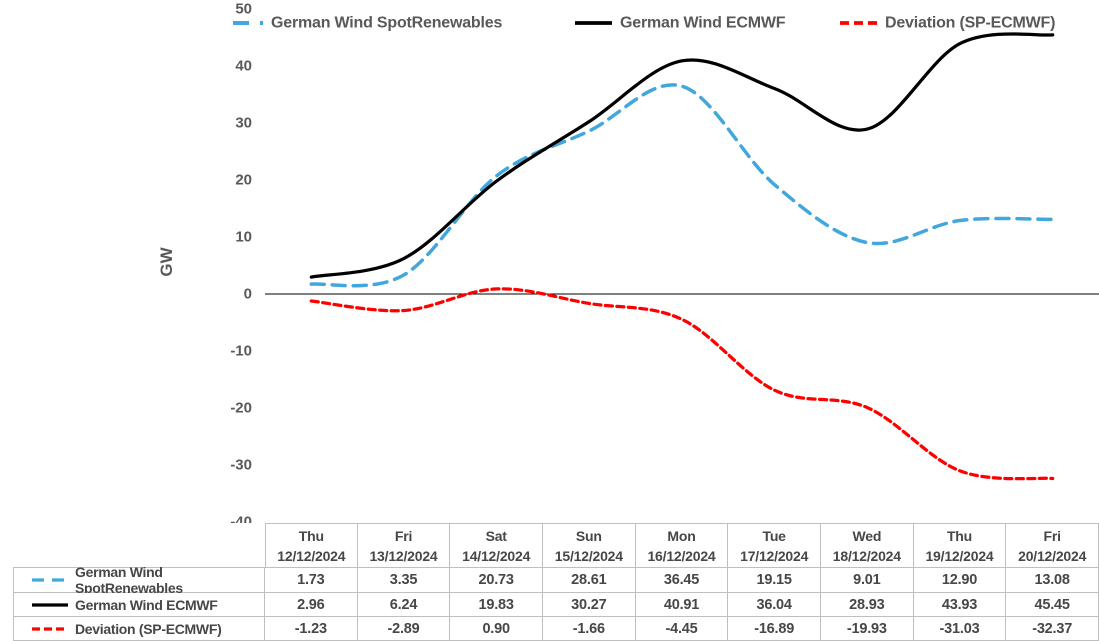 This screenshot has height=641, width=1099. I want to click on table-value-cell: 36.45, so click(682, 580).